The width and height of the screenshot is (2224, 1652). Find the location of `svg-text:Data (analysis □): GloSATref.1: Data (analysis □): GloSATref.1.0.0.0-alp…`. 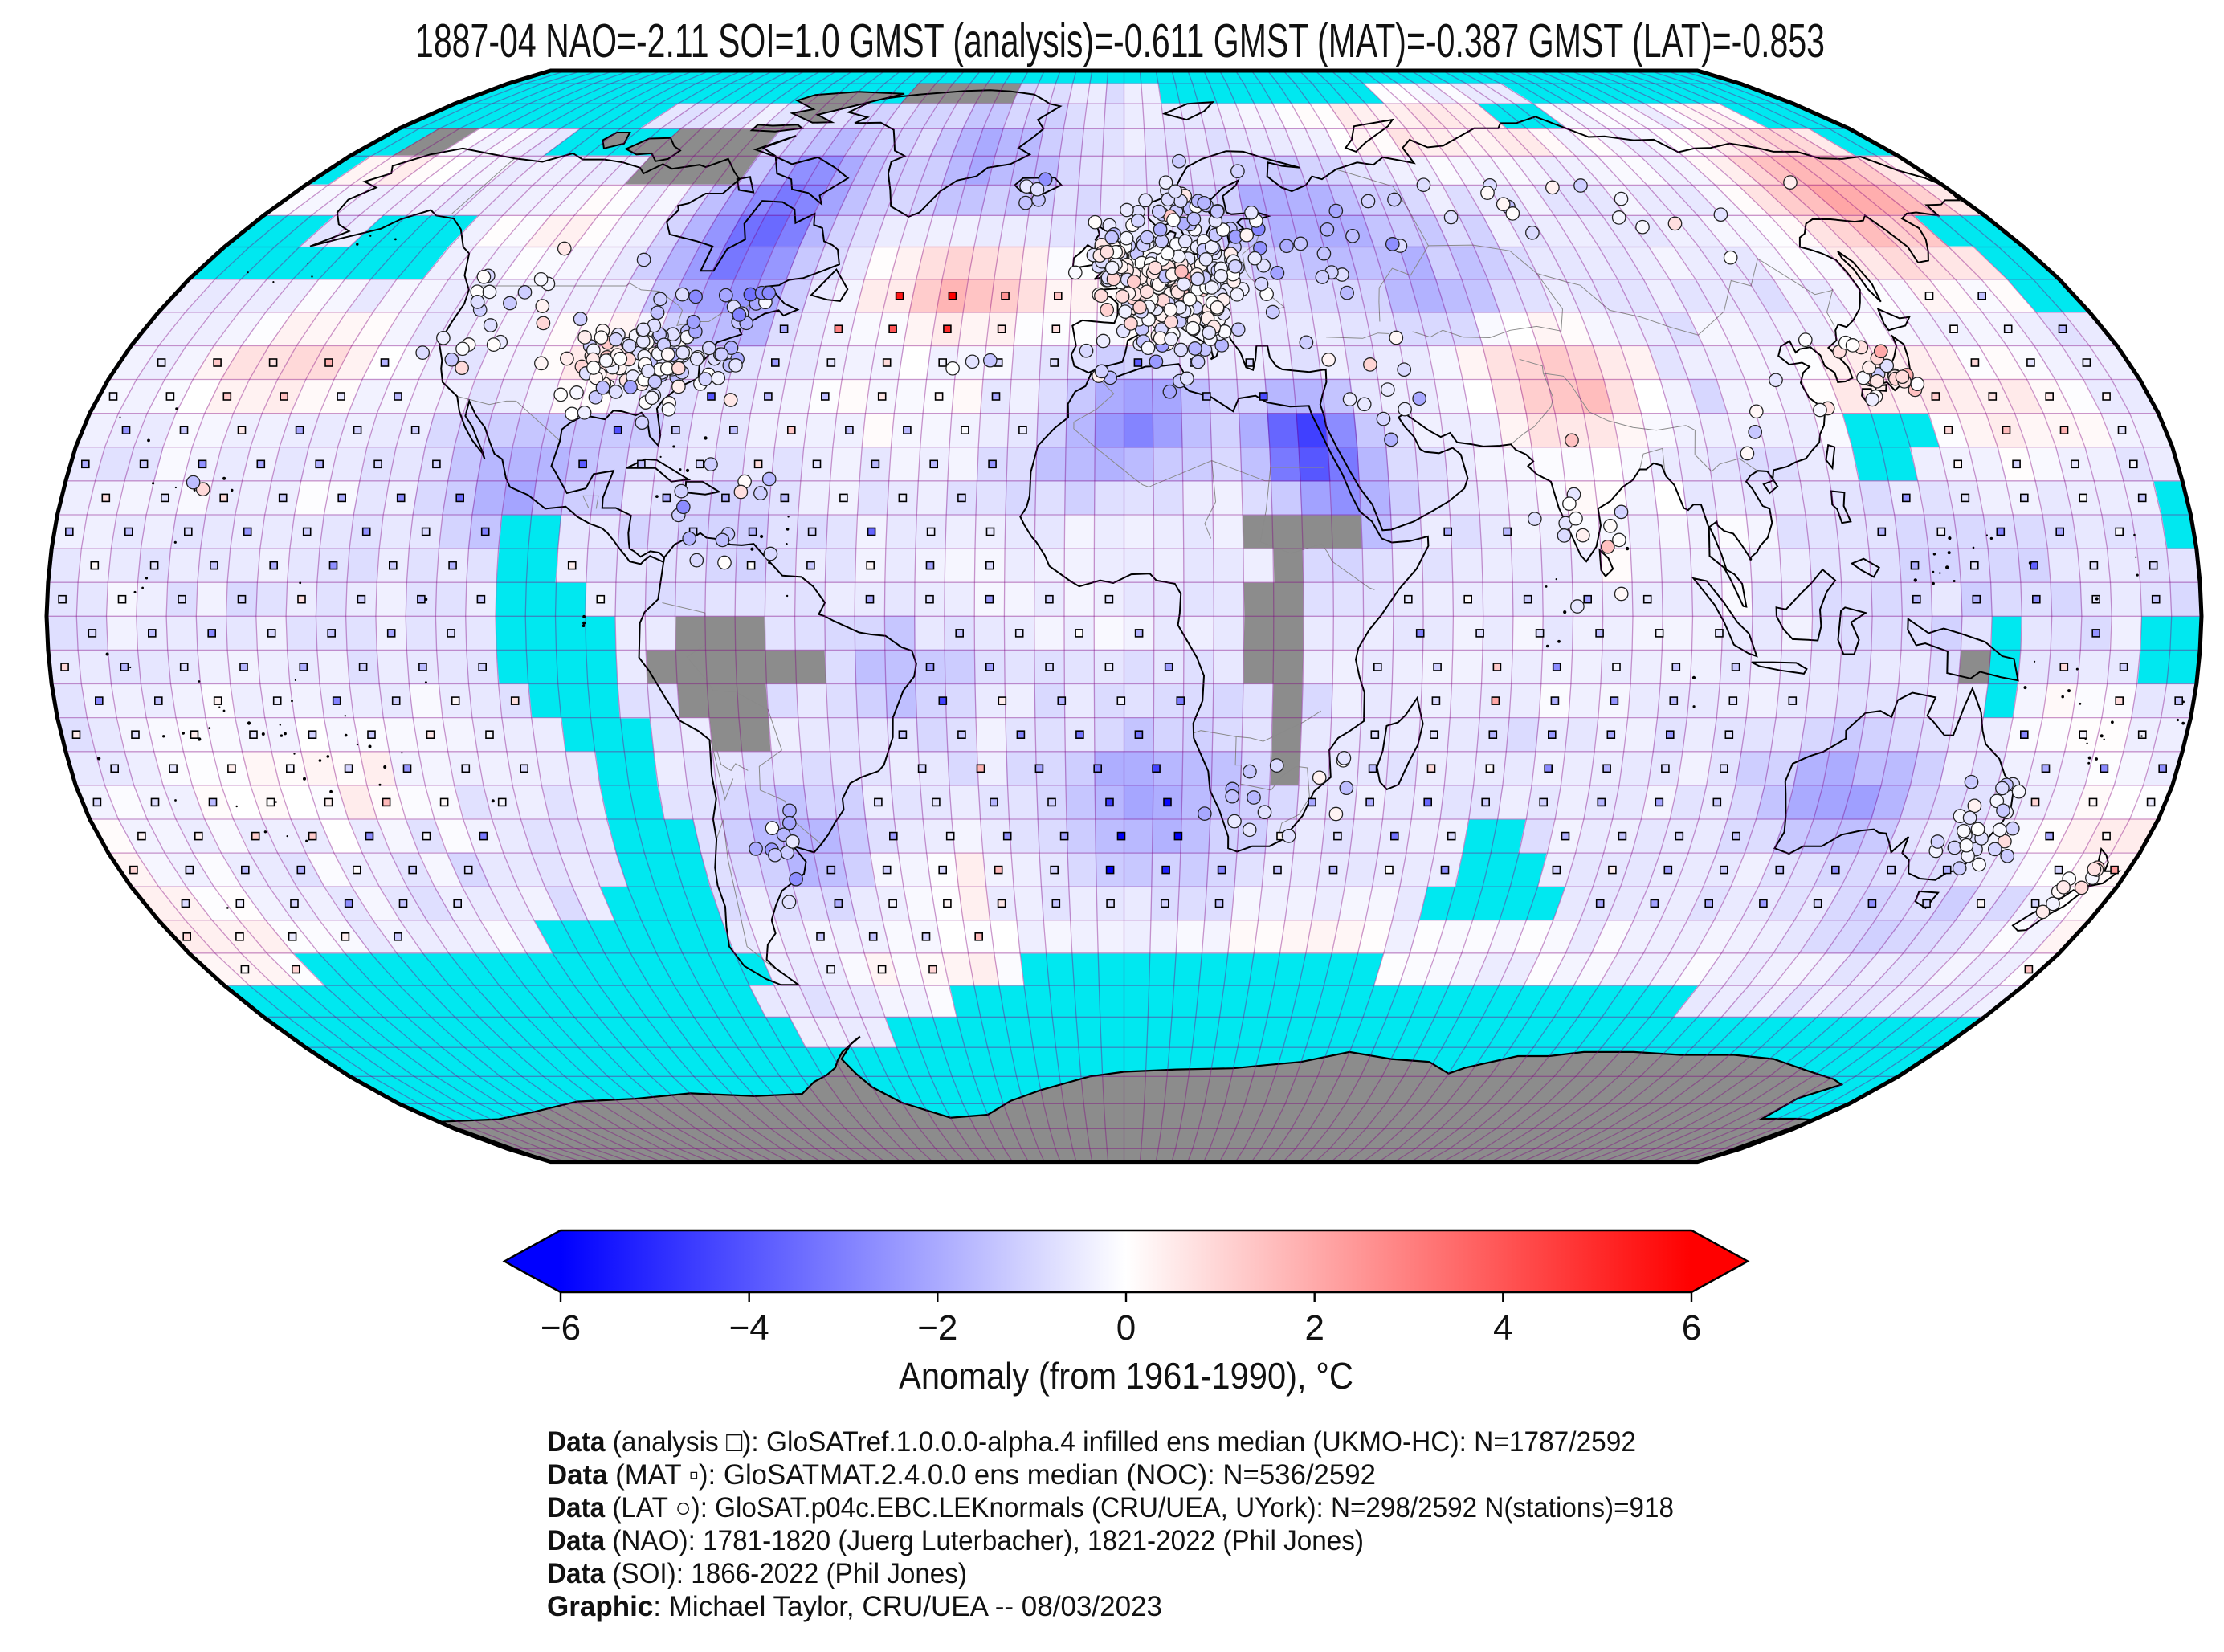

svg-text:Data (analysis □): GloSATref.1: Data (analysis □): GloSATref.1.0.0.0-alp… is located at coordinates (1091, 1442).